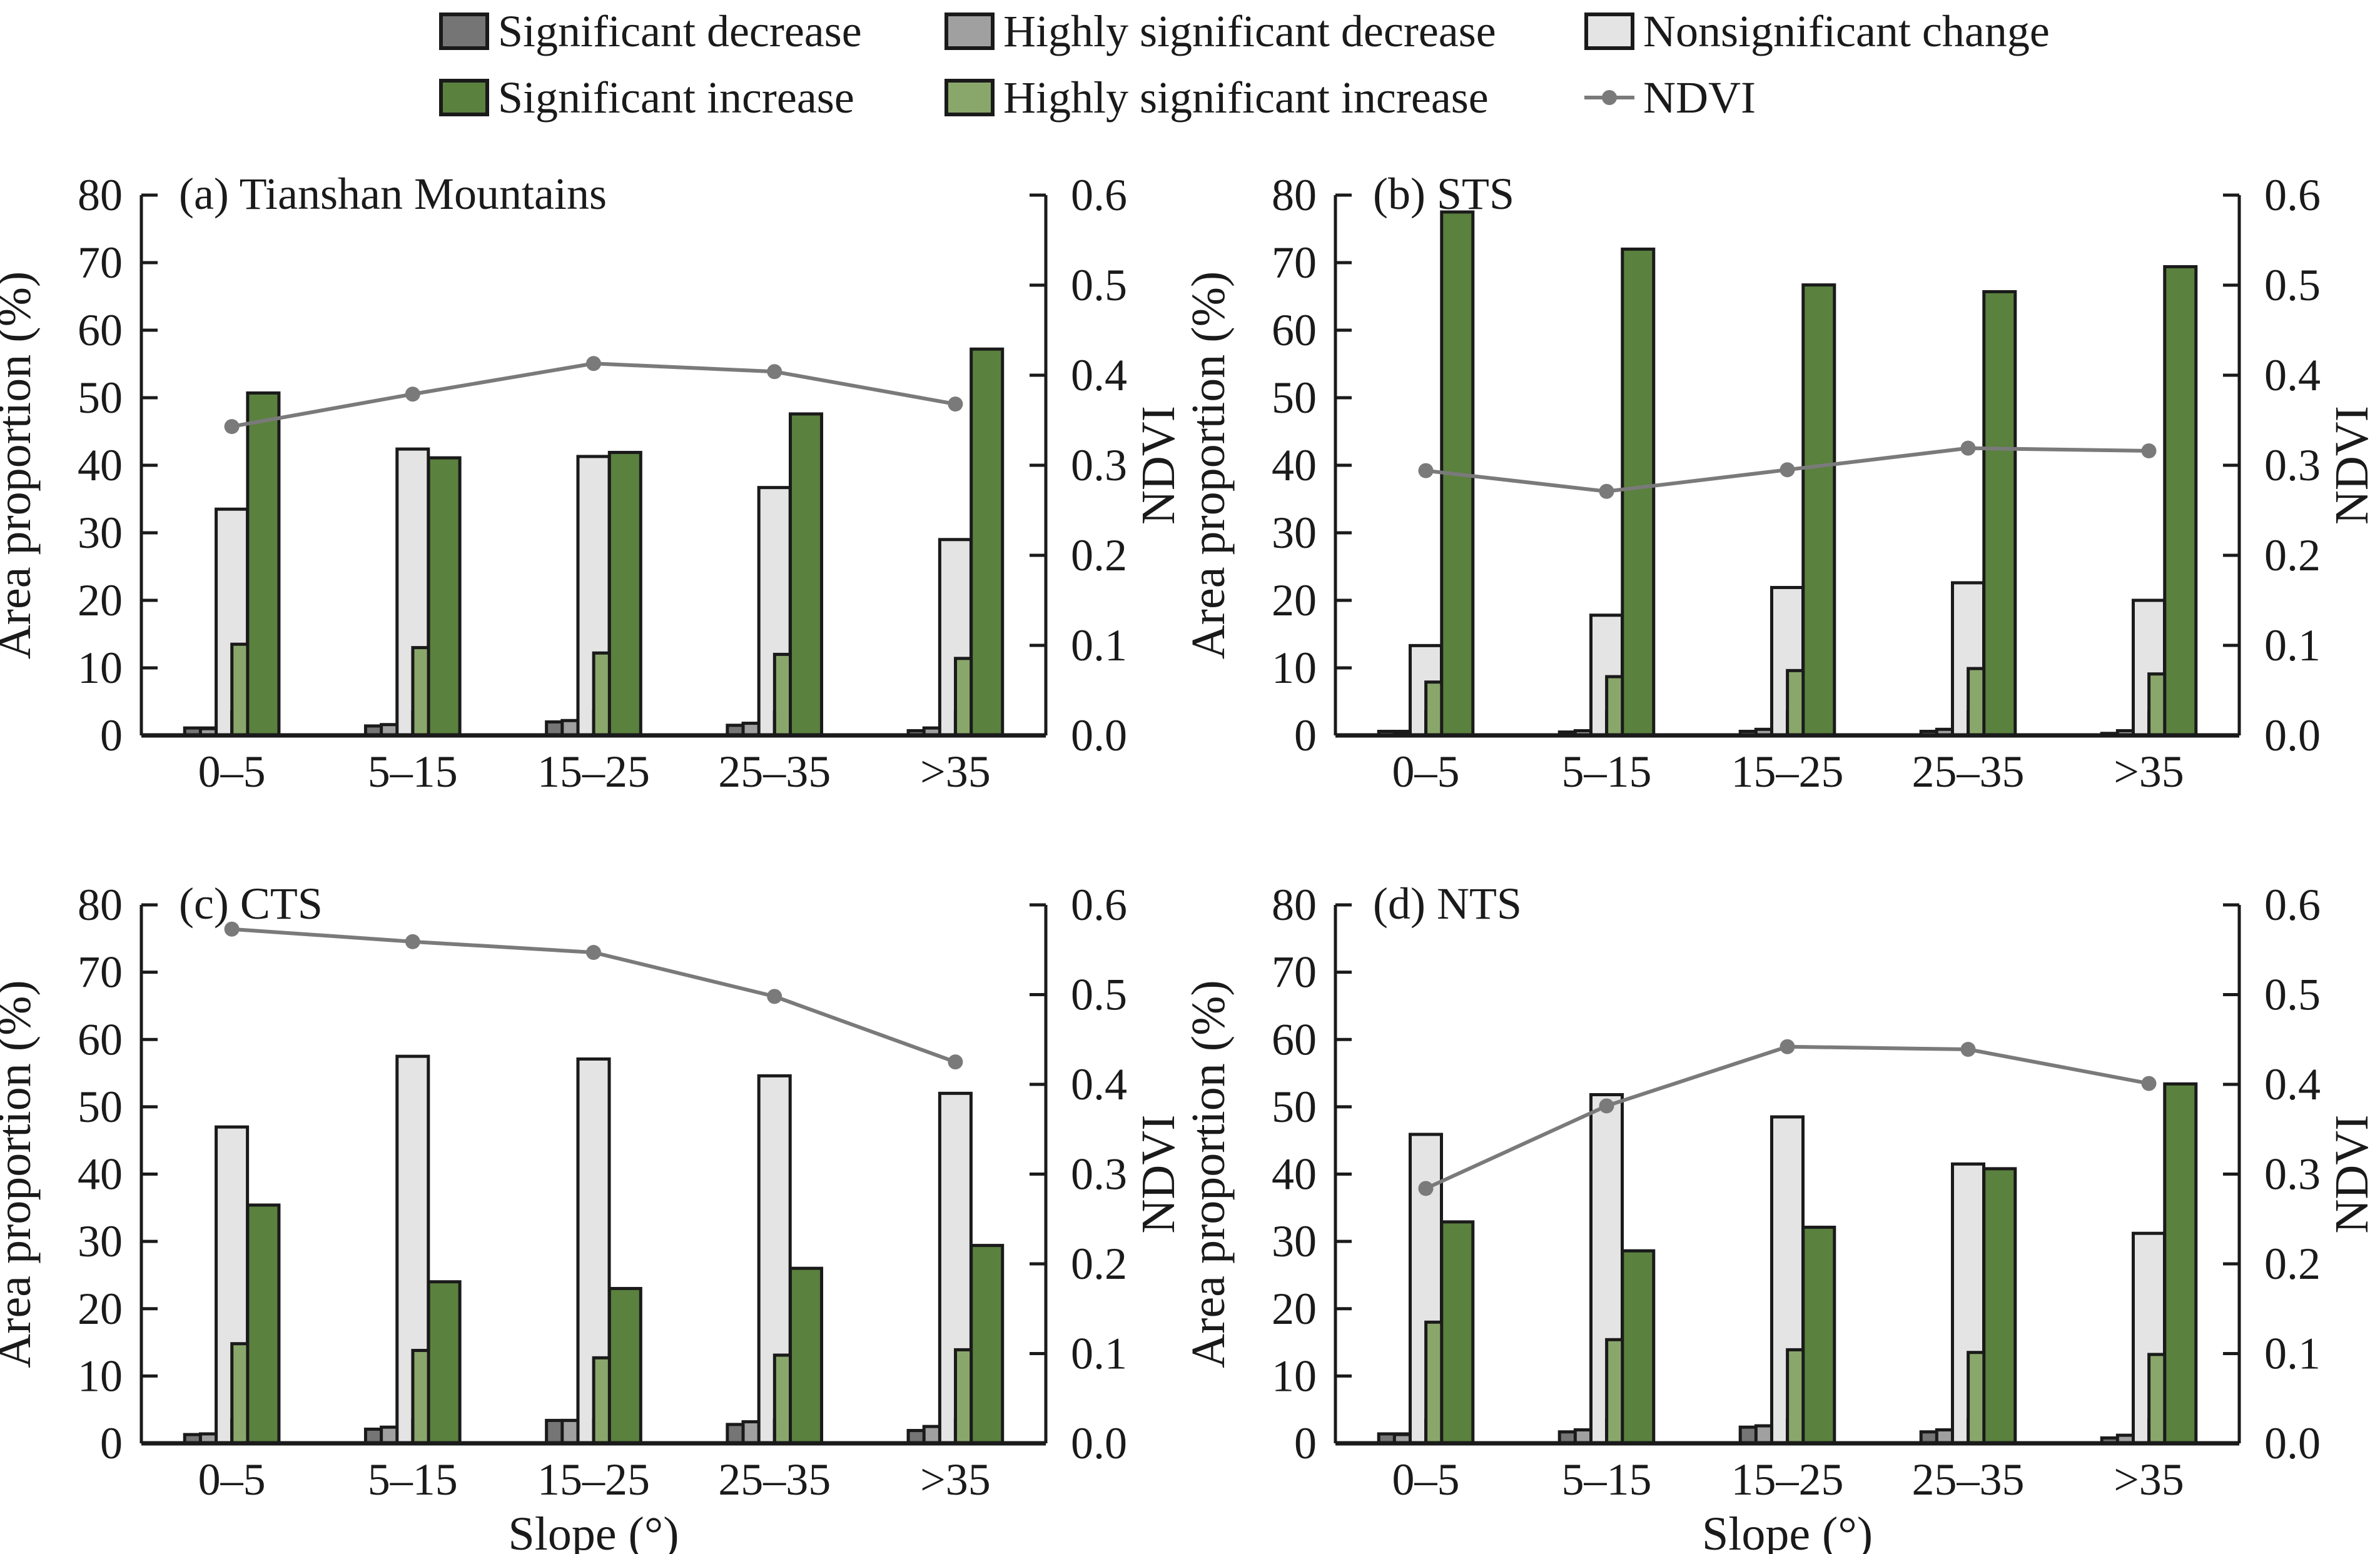  What do you see at coordinates (1158, 466) in the screenshot?
I see `panel-a-y2-axis-title: NDVI` at bounding box center [1158, 466].